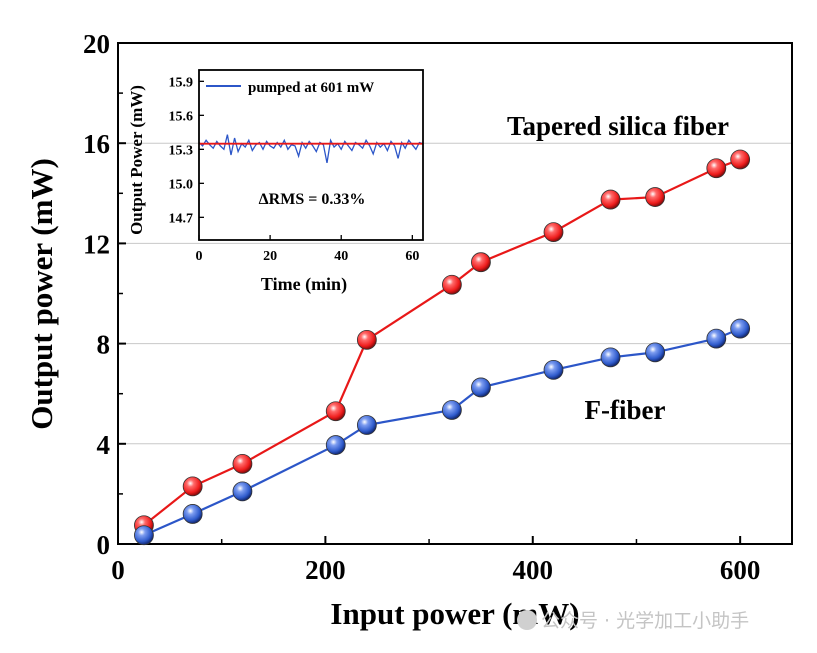 This screenshot has height=653, width=817. I want to click on x-tick-label: 0, so click(118, 570).